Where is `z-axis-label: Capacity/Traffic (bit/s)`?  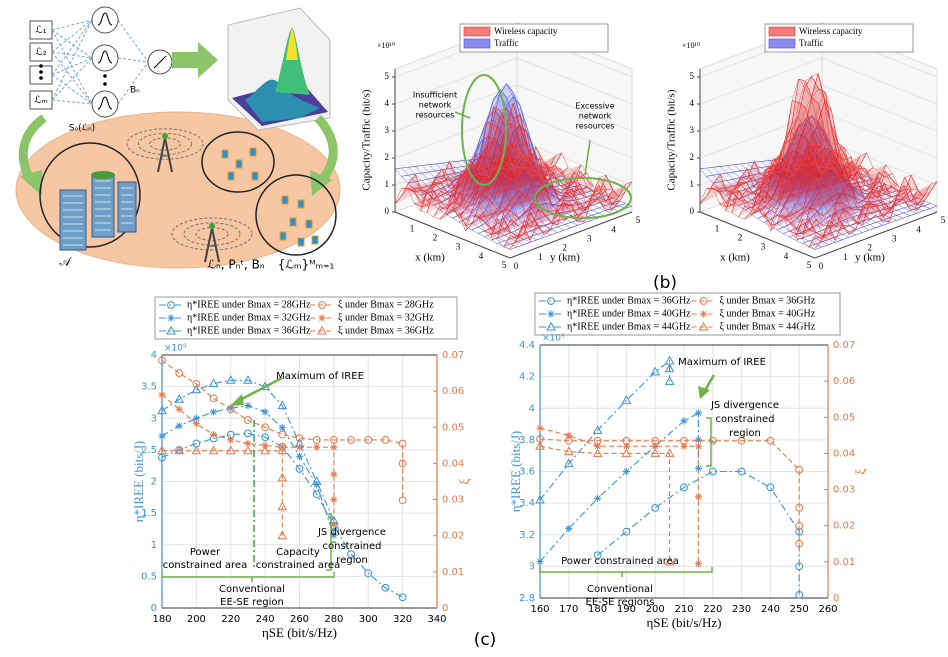
z-axis-label: Capacity/Traffic (bit/s) is located at coordinates (367, 139).